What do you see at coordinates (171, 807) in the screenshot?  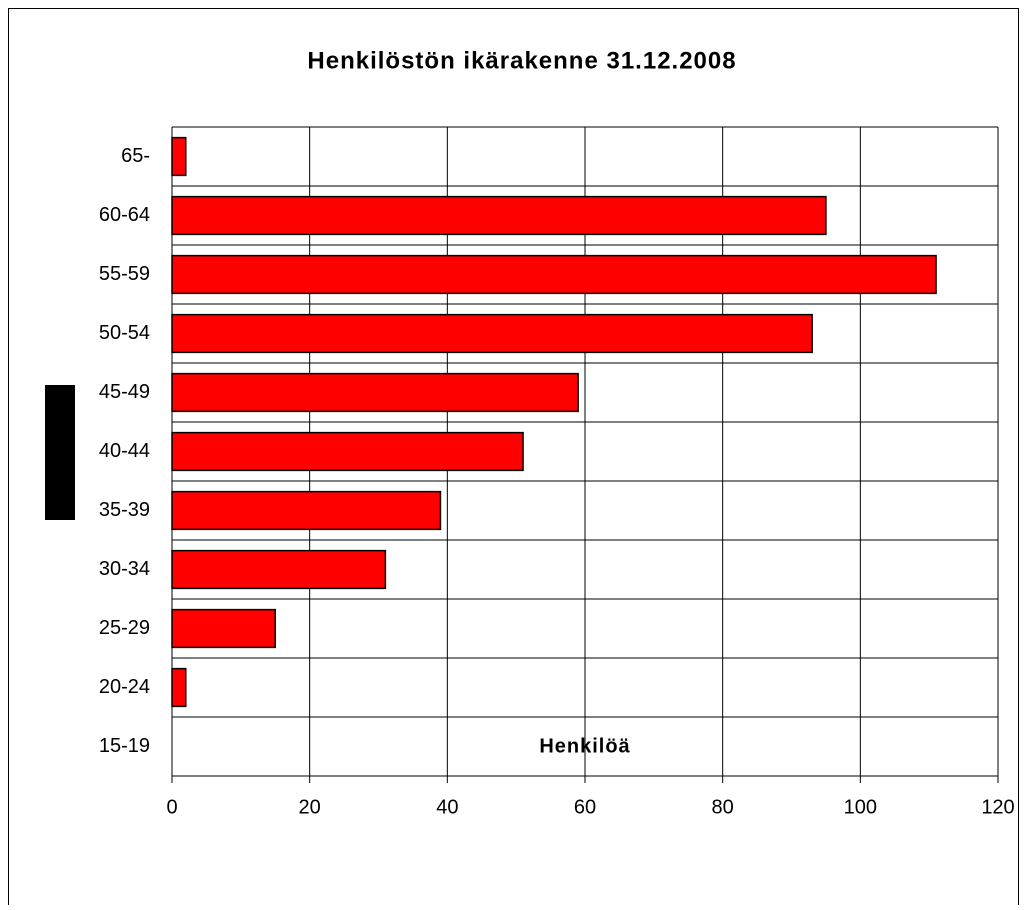 I see `x-tick-label: 0` at bounding box center [171, 807].